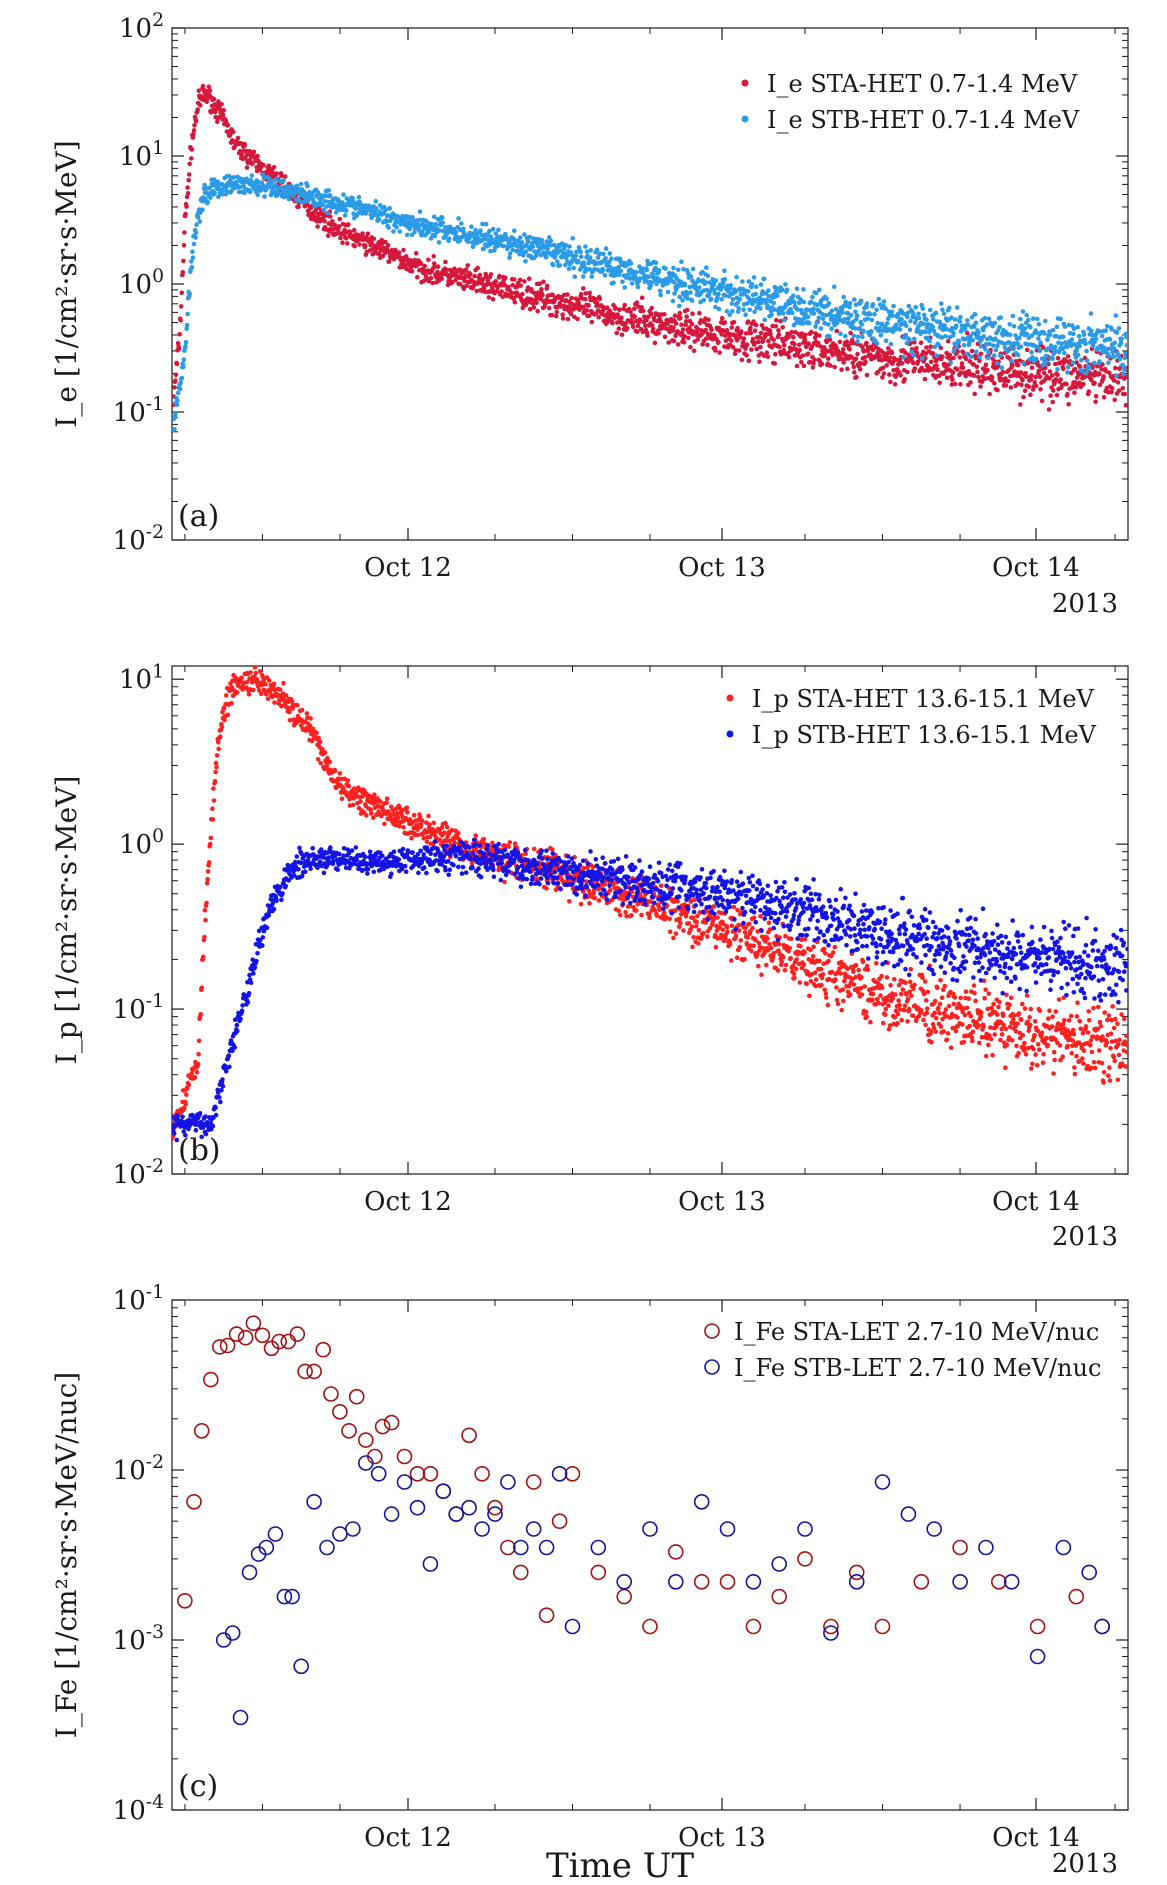  I want to click on x-tick-label: Oct 12, so click(408, 1202).